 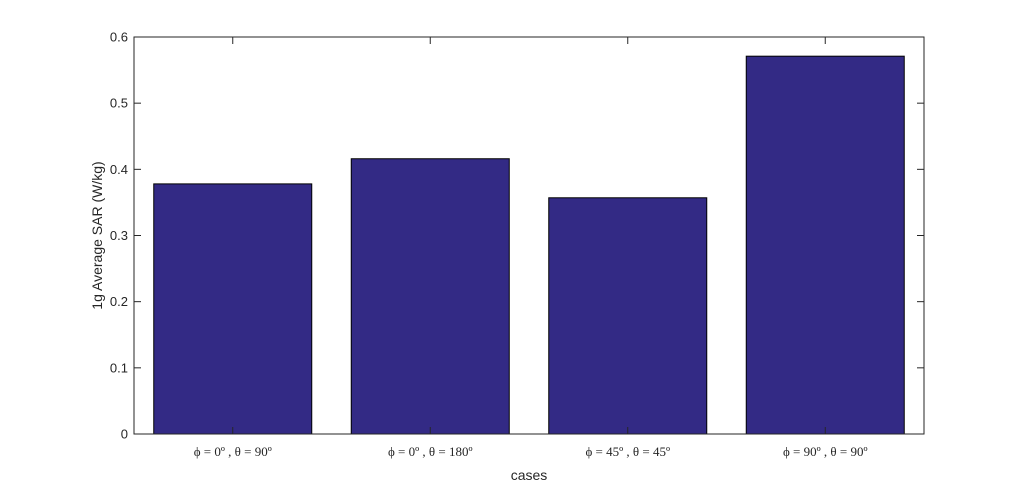 What do you see at coordinates (430, 451) in the screenshot?
I see `x-tick-label-2: ϕ = 0º , θ = 180º` at bounding box center [430, 451].